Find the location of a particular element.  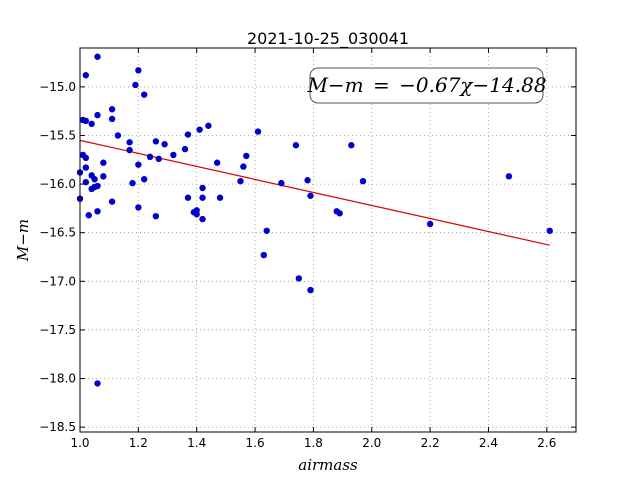

equation-annotation: M−m = −0.67χ−14.88 is located at coordinates (426, 85).